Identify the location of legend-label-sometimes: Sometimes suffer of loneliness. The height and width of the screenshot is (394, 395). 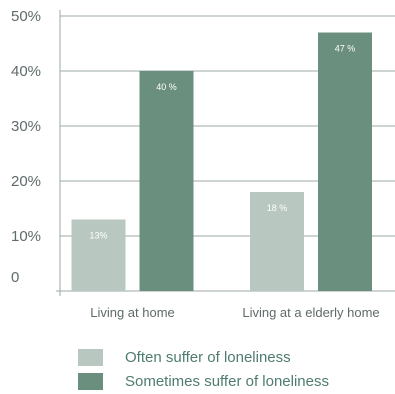
(227, 381).